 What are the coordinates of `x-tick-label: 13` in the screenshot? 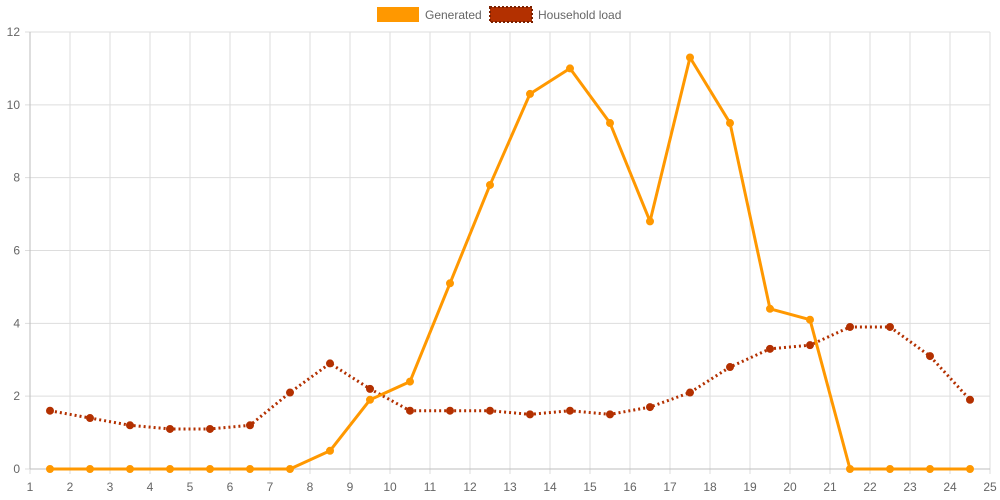 It's located at (510, 487).